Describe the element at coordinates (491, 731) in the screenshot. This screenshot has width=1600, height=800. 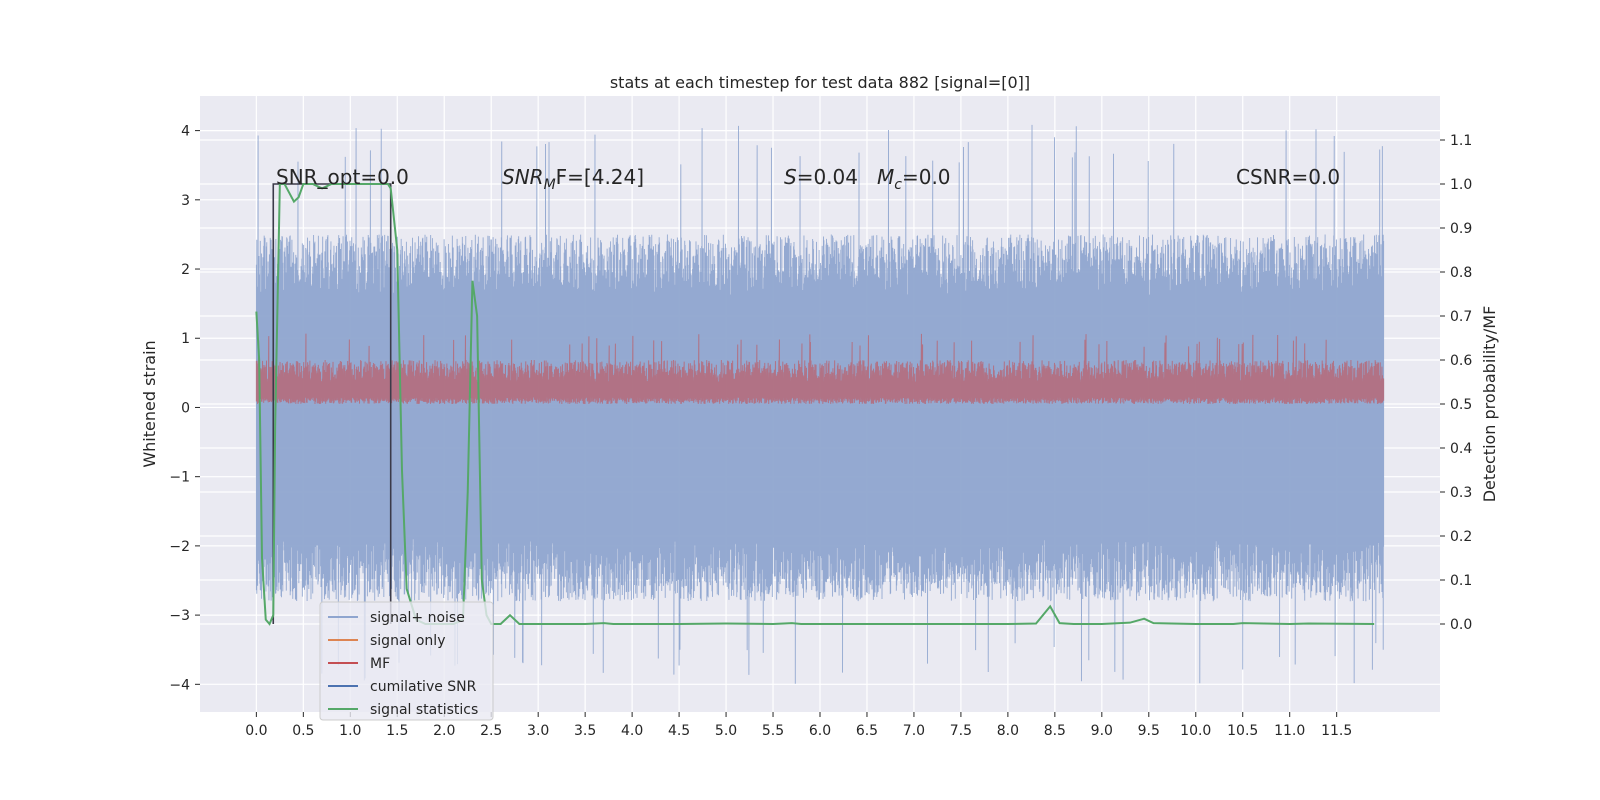
I see `x-tick-label: 2.5` at that location.